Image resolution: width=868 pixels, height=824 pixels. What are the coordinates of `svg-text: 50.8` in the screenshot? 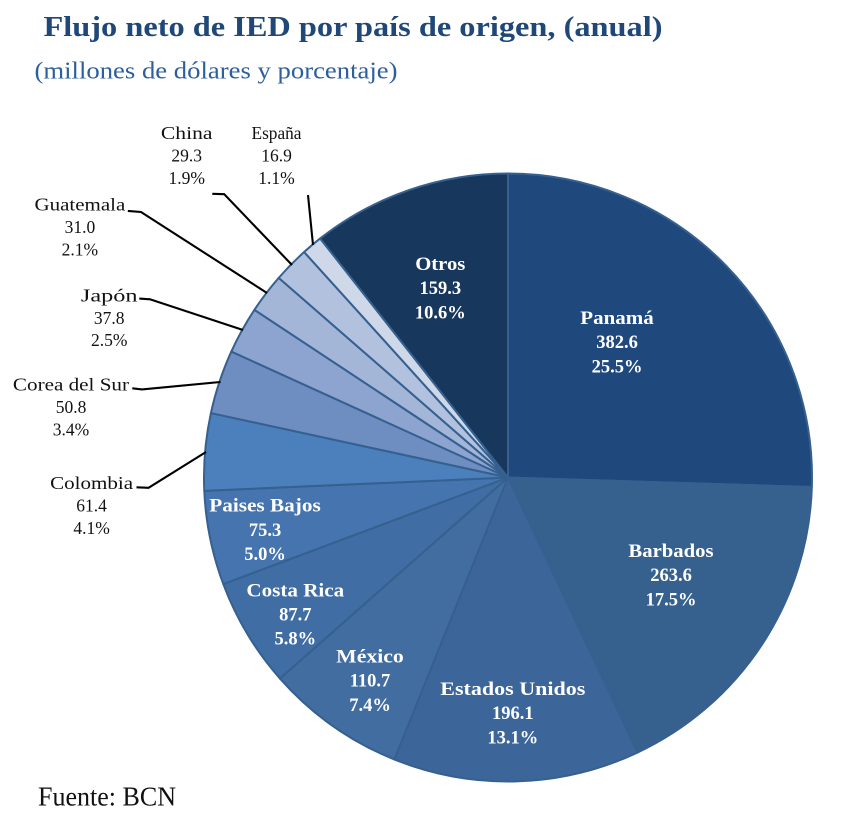 It's located at (71, 407).